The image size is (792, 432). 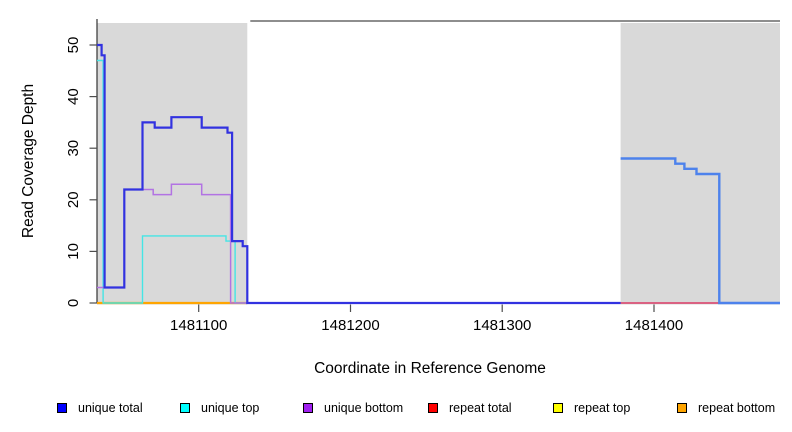 I want to click on legend-label: unique total, so click(x=110, y=408).